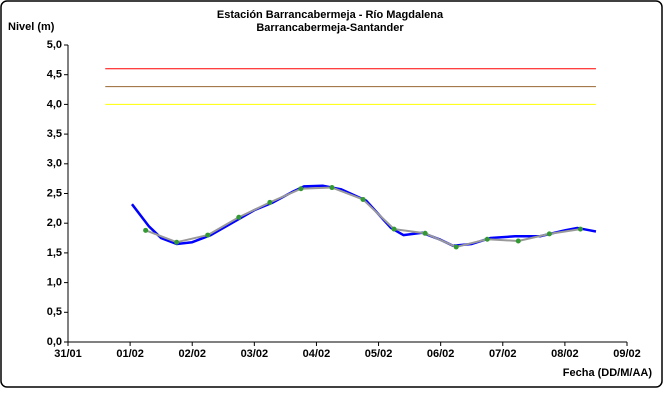 The image size is (663, 393). I want to click on series-line, so click(363, 216).